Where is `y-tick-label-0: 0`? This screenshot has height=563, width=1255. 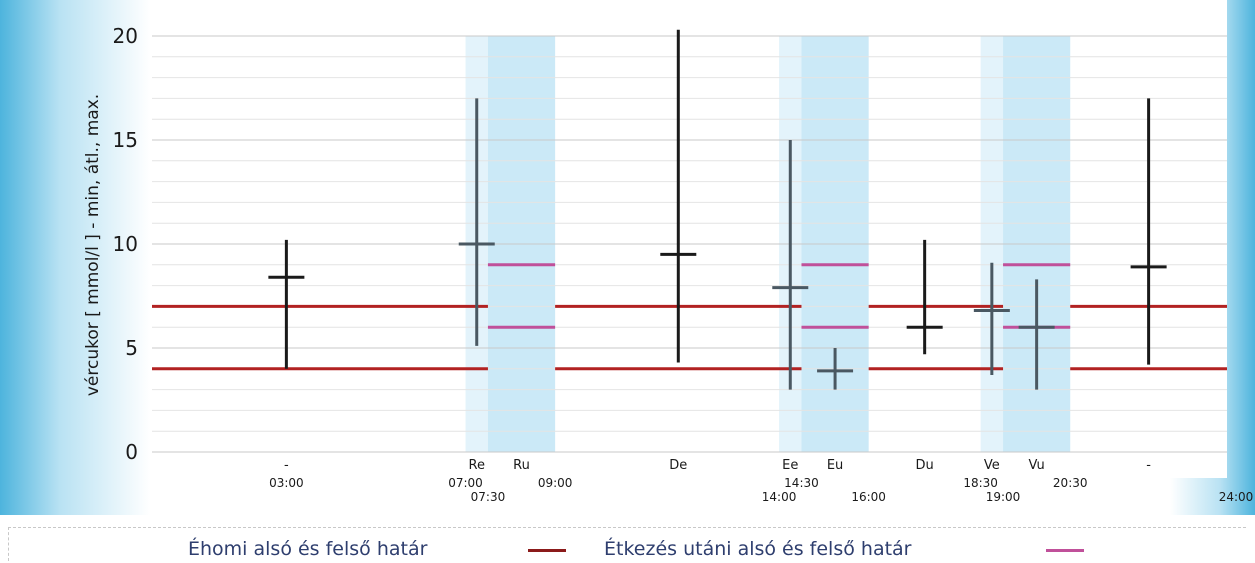
y-tick-label-0: 0 is located at coordinates (131, 452).